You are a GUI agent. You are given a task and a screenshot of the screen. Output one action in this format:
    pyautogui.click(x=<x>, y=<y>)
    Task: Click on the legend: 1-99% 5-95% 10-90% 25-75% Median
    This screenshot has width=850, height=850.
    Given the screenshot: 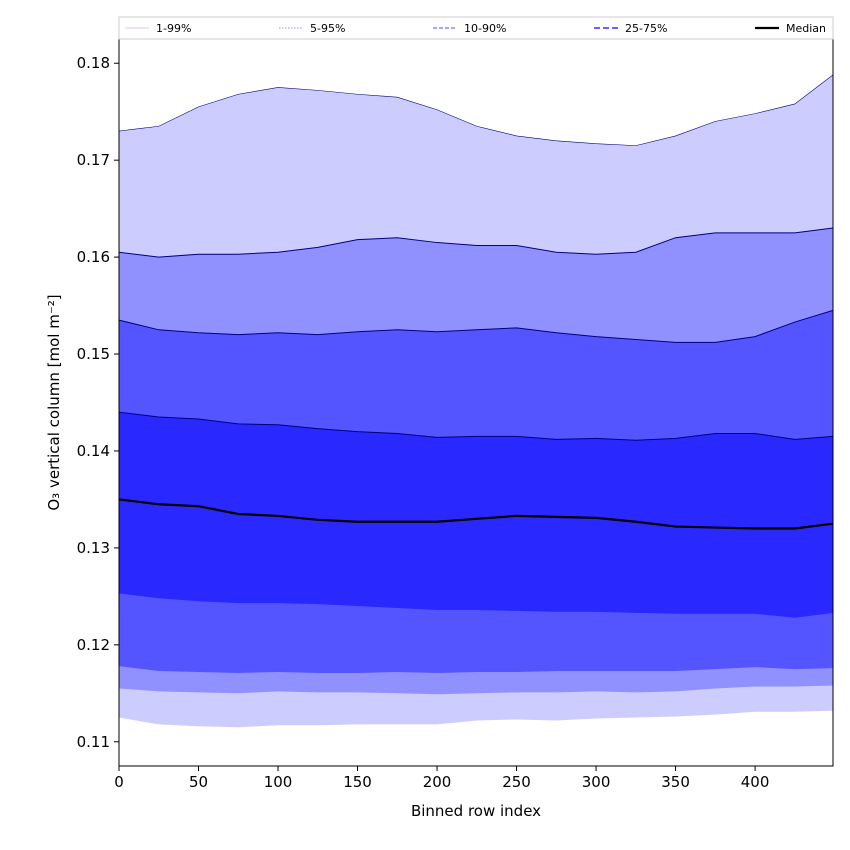 What is the action you would take?
    pyautogui.click(x=476, y=28)
    